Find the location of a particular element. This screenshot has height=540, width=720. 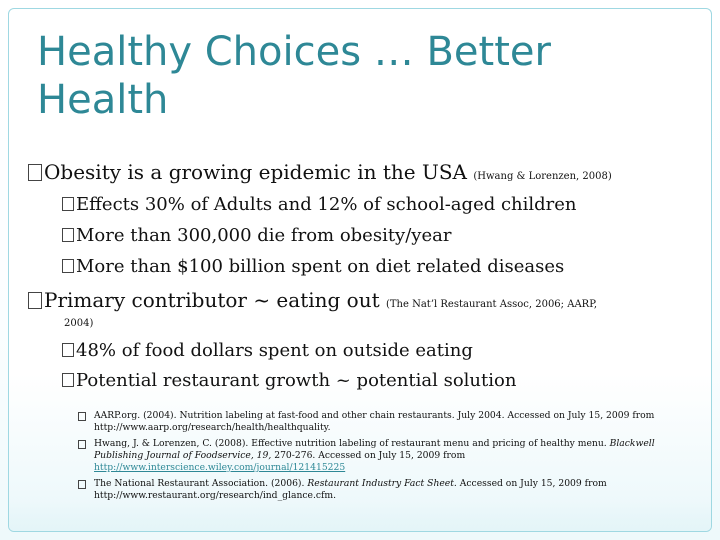

reference-text: 270-276. Accessed on July 15, 2009 from is located at coordinates (368, 455).